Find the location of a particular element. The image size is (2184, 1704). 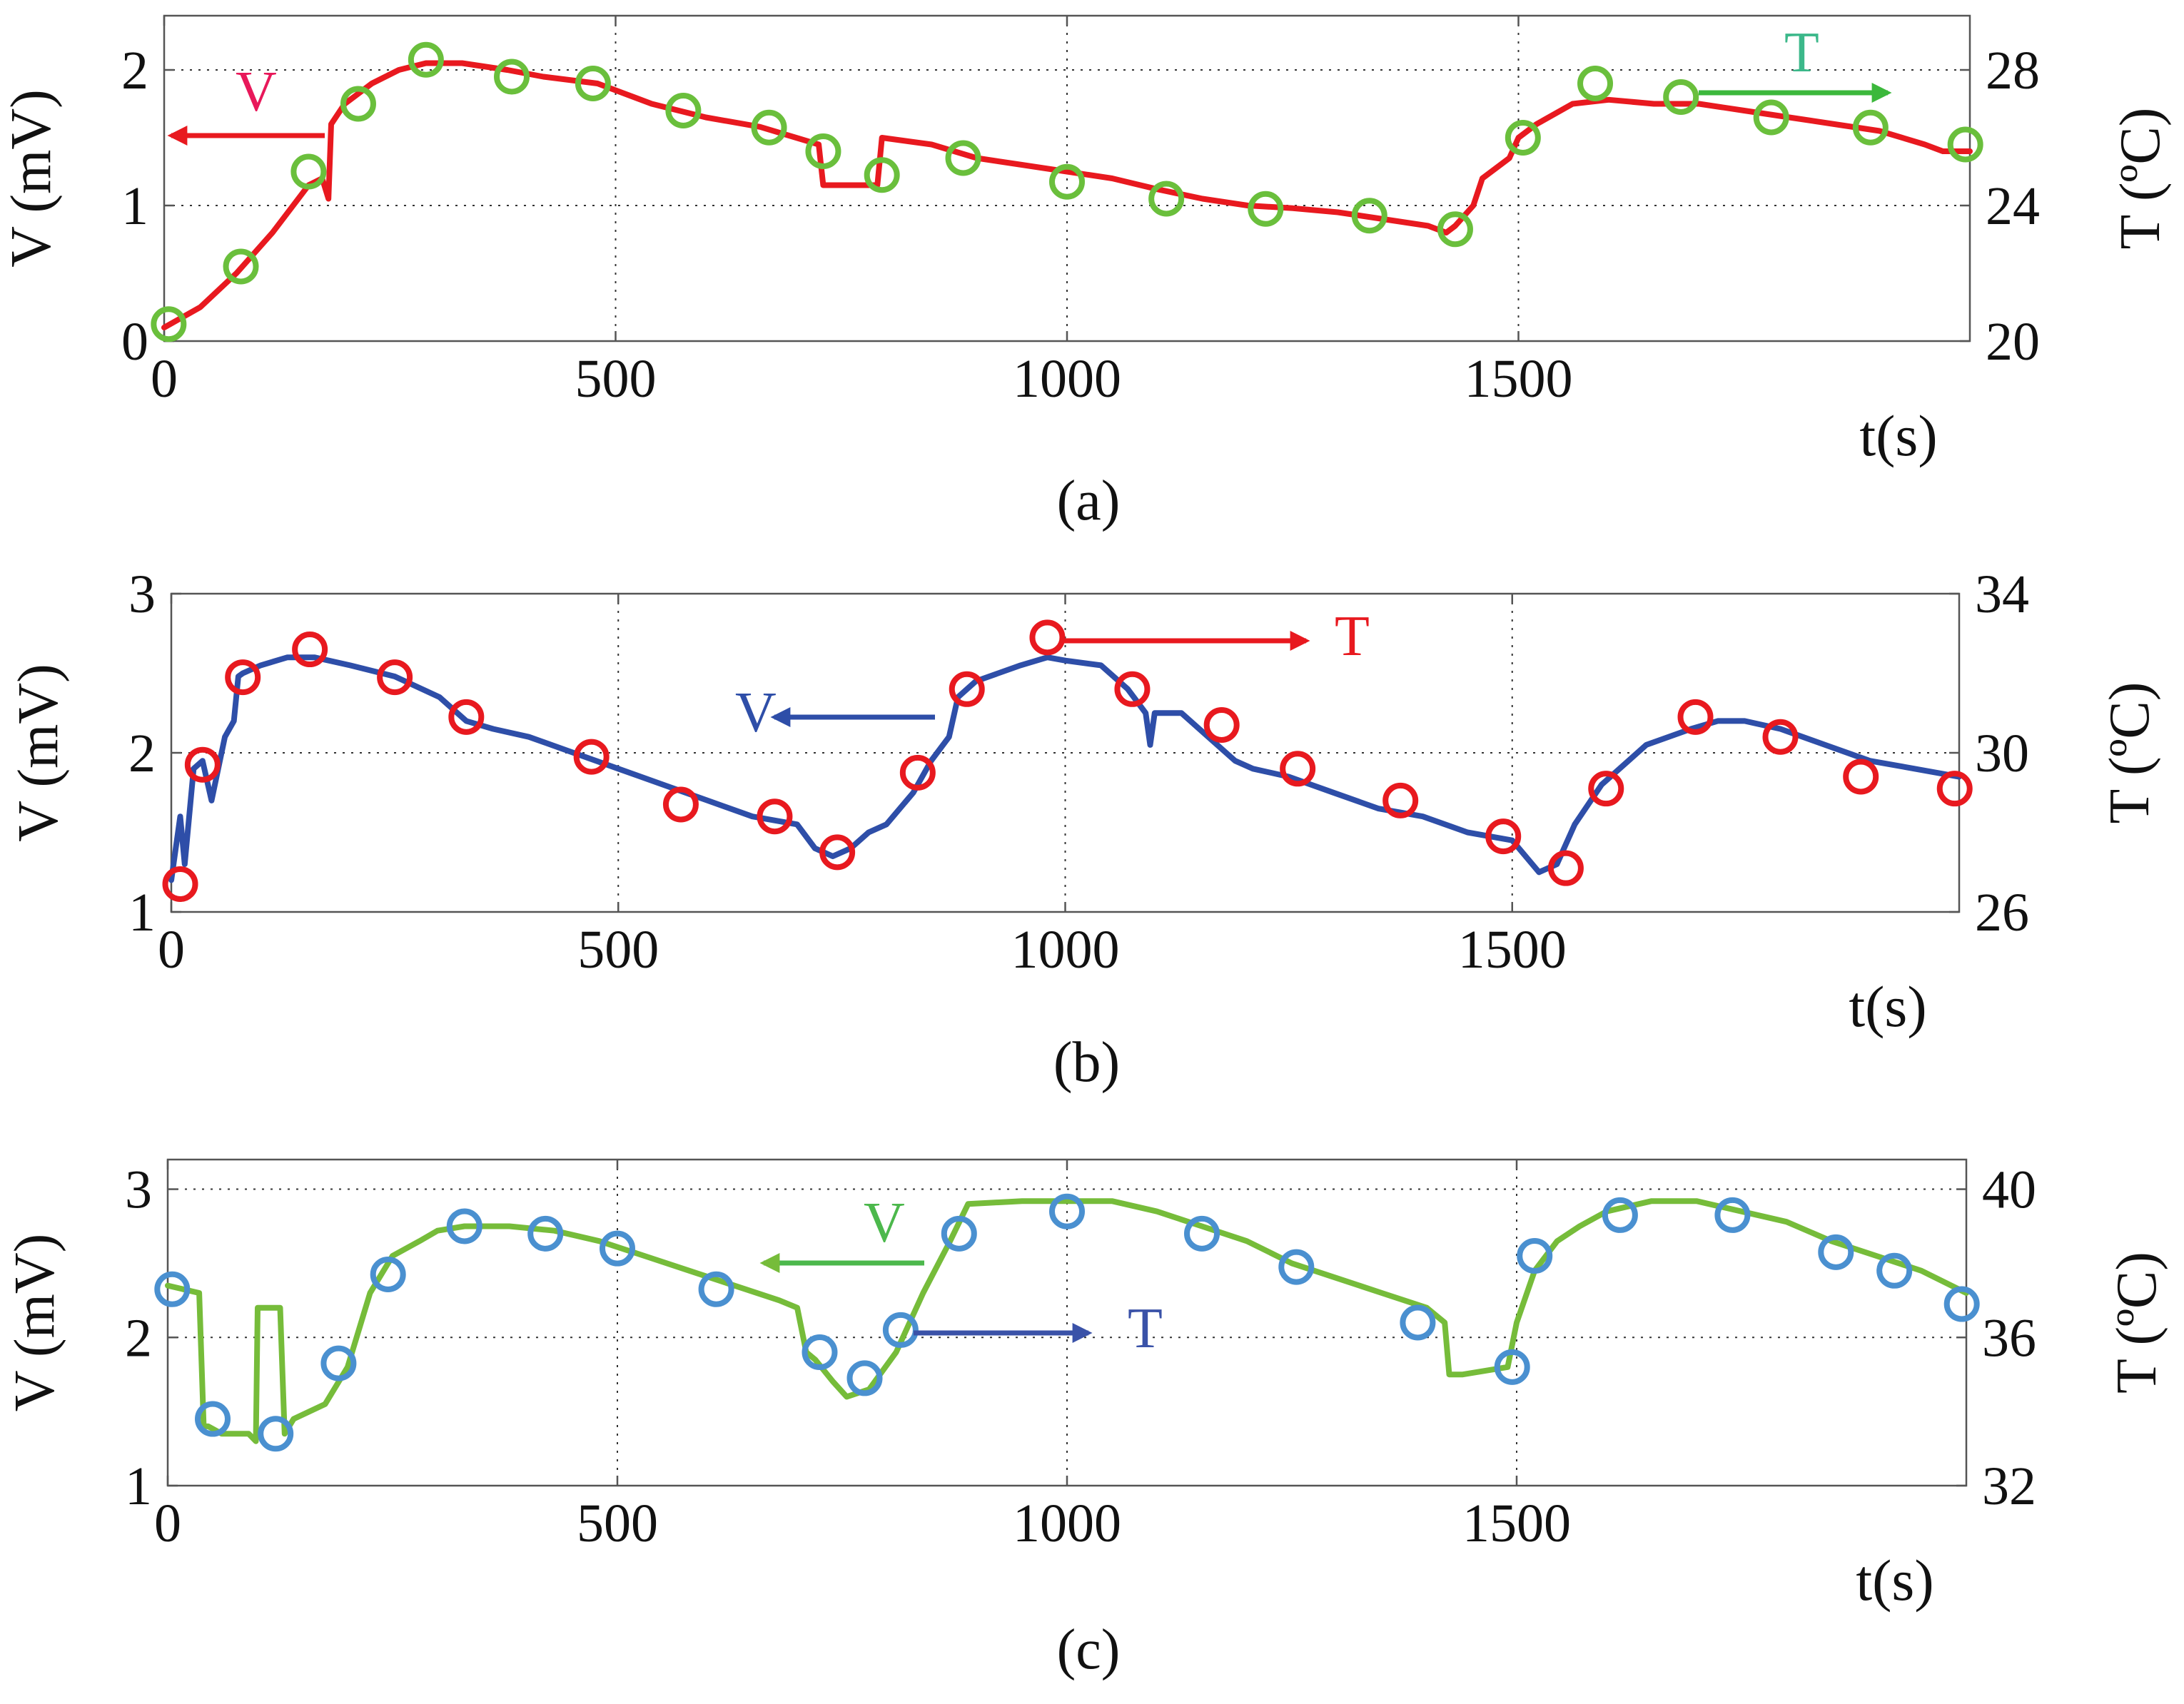

y-right-tick-label: 36 is located at coordinates (2009, 1338).